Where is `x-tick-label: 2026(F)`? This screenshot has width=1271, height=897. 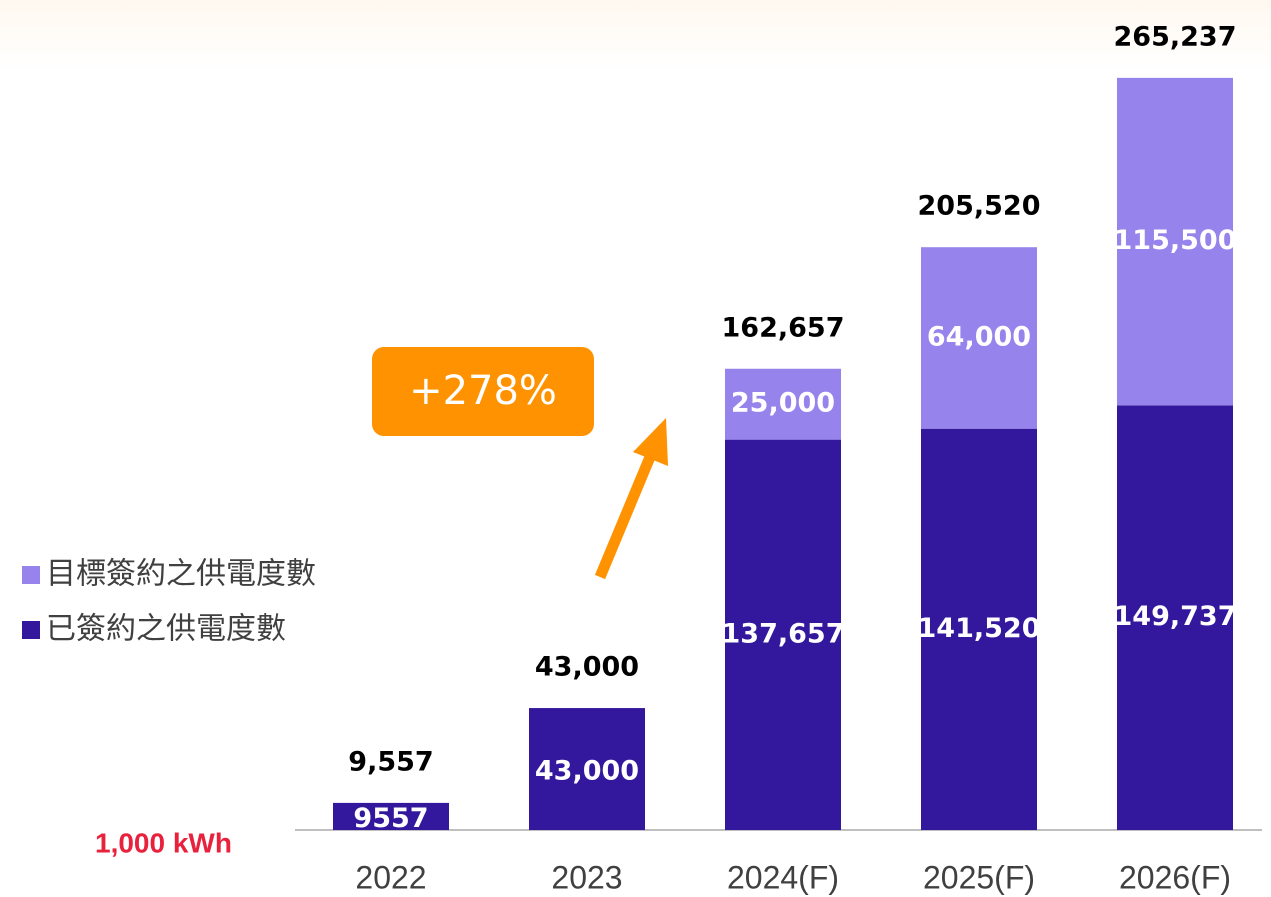
x-tick-label: 2026(F) is located at coordinates (1175, 877).